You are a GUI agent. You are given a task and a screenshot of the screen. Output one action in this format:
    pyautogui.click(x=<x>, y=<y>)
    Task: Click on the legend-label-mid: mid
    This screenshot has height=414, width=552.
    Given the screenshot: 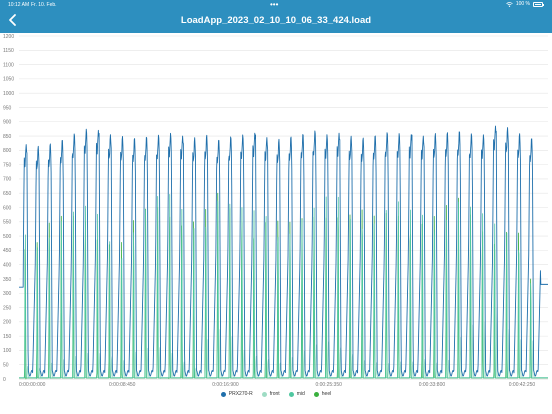 What is the action you would take?
    pyautogui.click(x=300, y=394)
    